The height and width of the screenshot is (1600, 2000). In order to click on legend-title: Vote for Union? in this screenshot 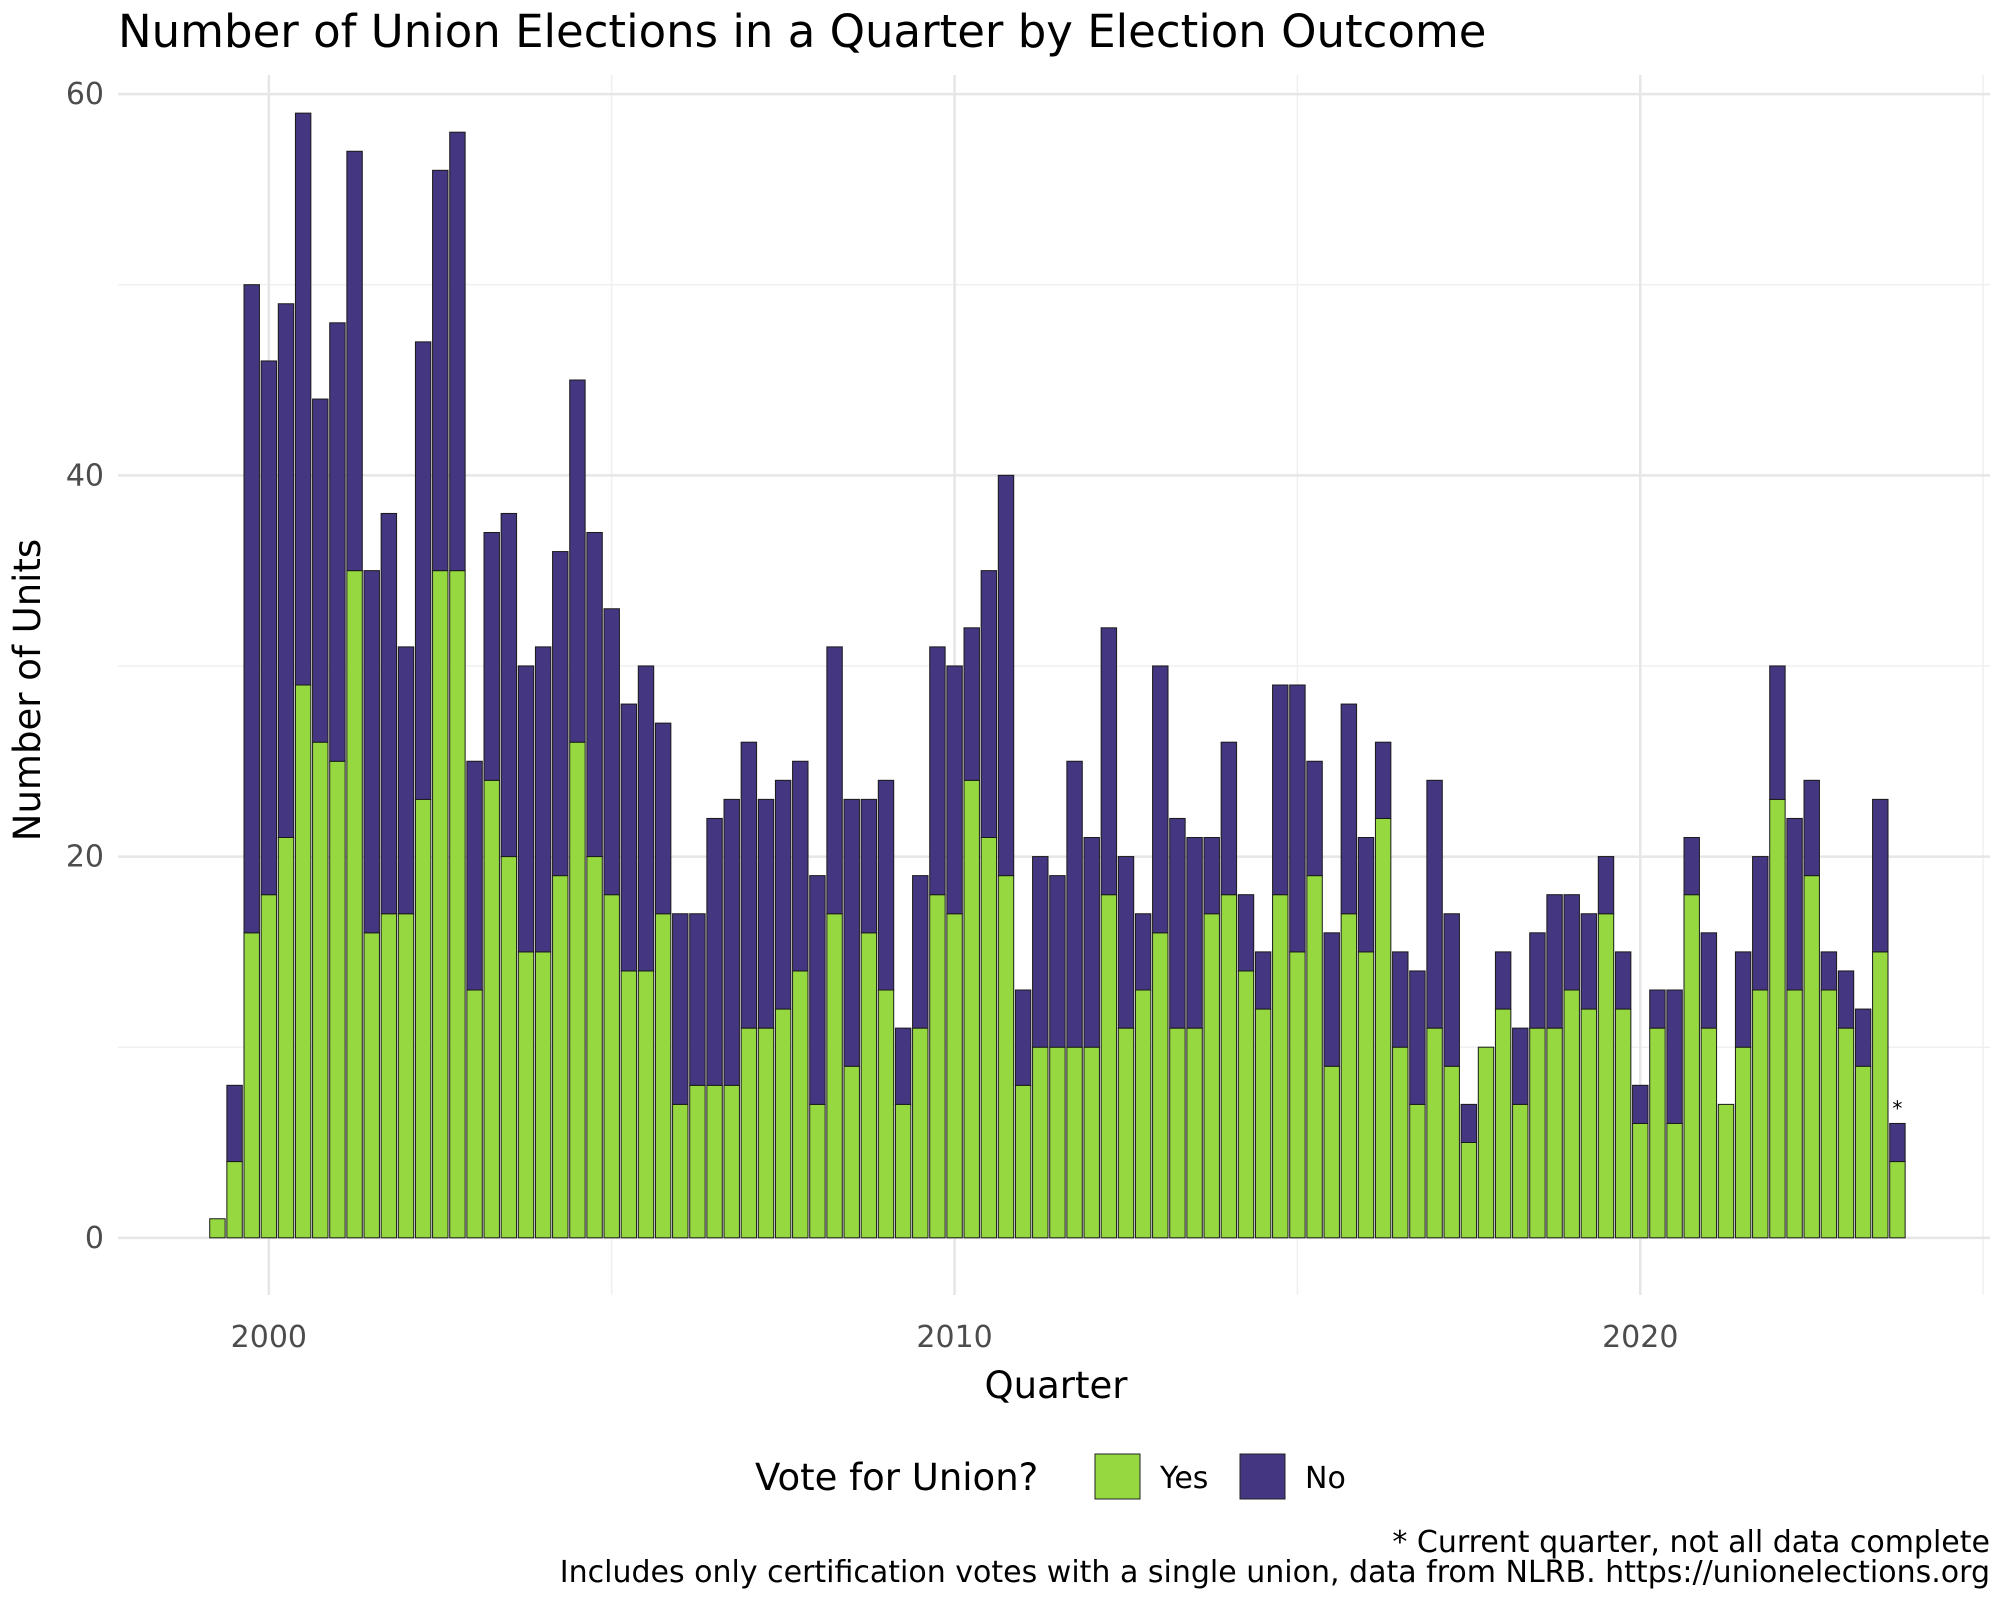, I will do `click(896, 1477)`.